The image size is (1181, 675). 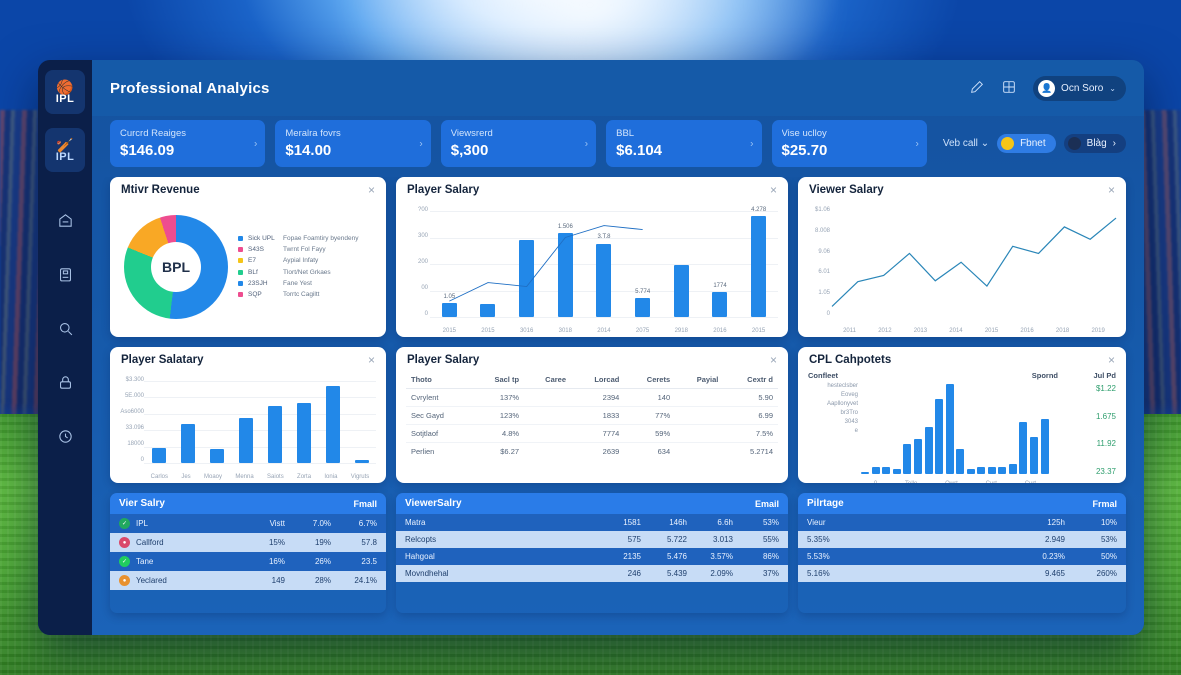 I want to click on sidebar-logo-secondary: 🏏 IPL, so click(x=65, y=150).